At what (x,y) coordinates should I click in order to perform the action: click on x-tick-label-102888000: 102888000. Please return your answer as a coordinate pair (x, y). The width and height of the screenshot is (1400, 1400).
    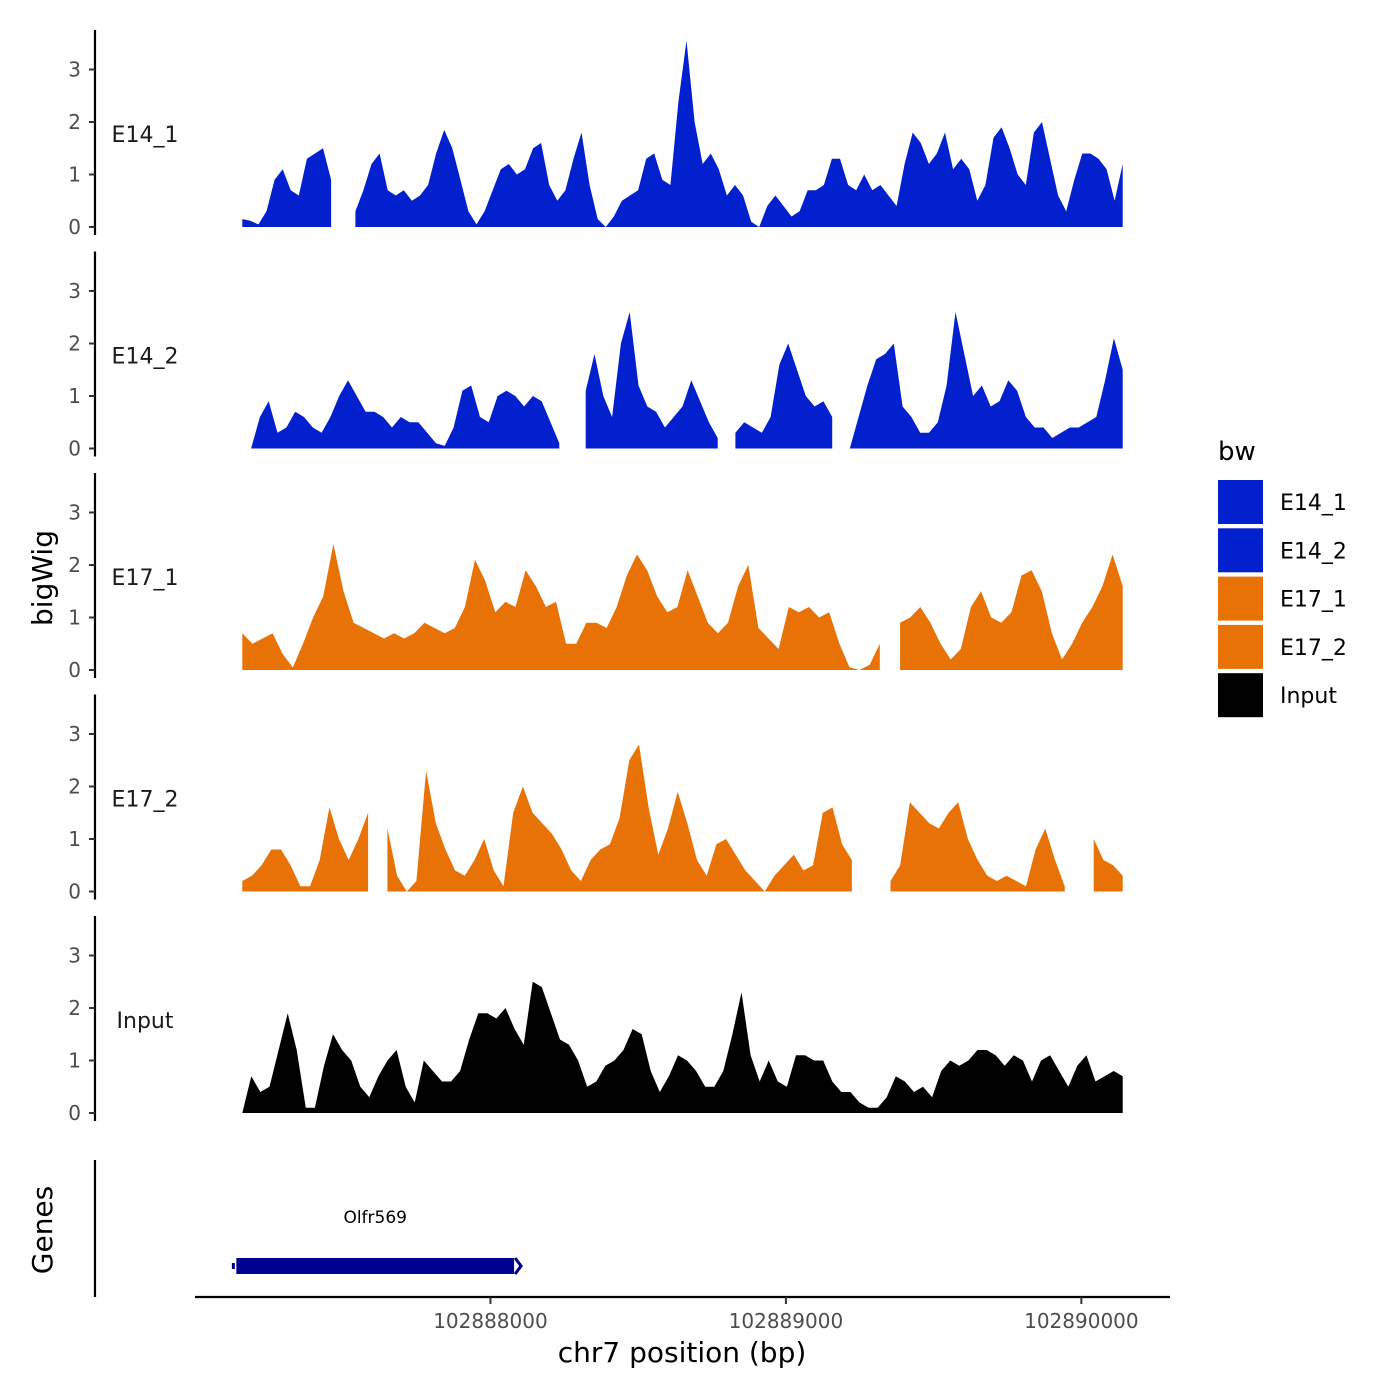
    Looking at the image, I should click on (490, 1321).